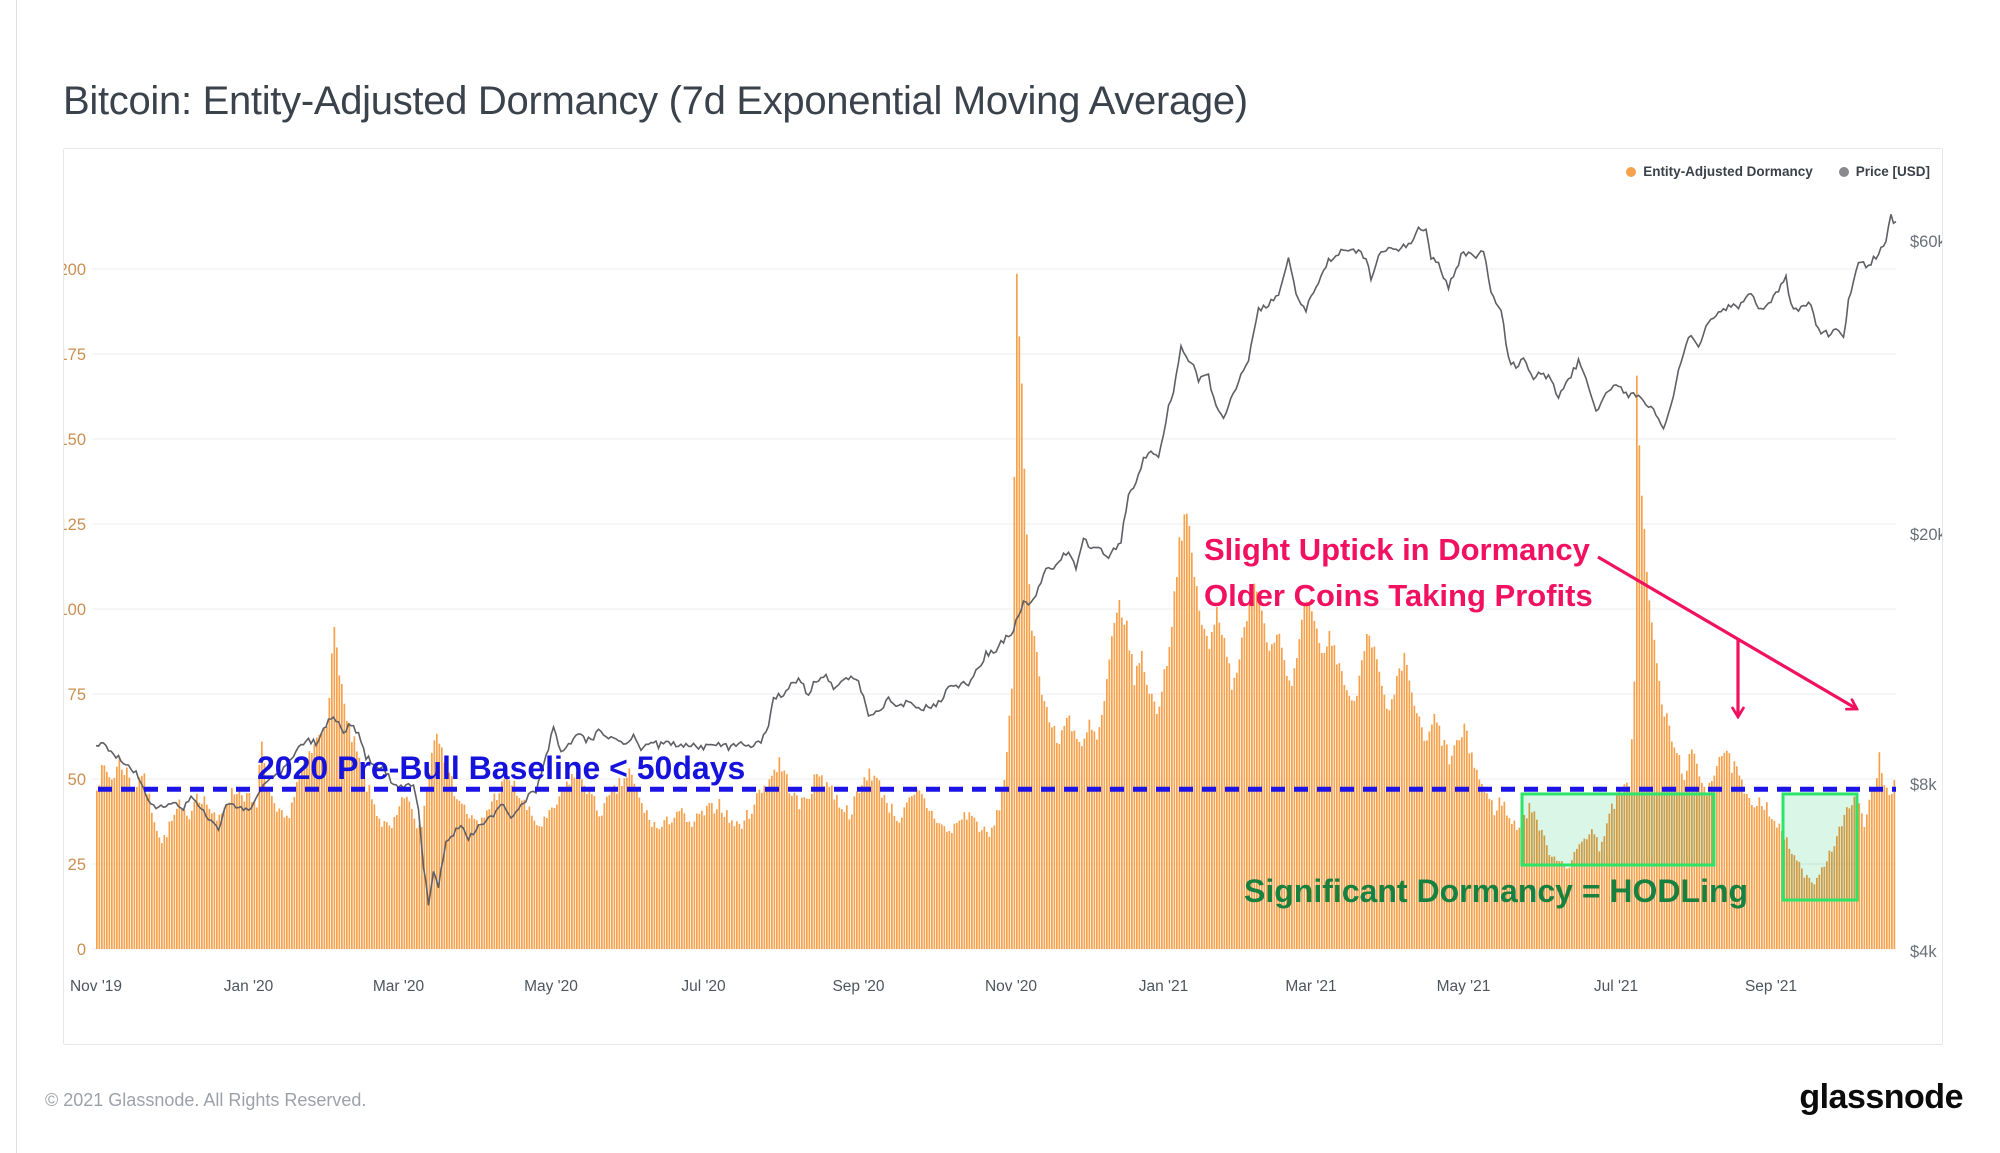 This screenshot has width=2000, height=1153. I want to click on svg-text: $8k, so click(1923, 785).